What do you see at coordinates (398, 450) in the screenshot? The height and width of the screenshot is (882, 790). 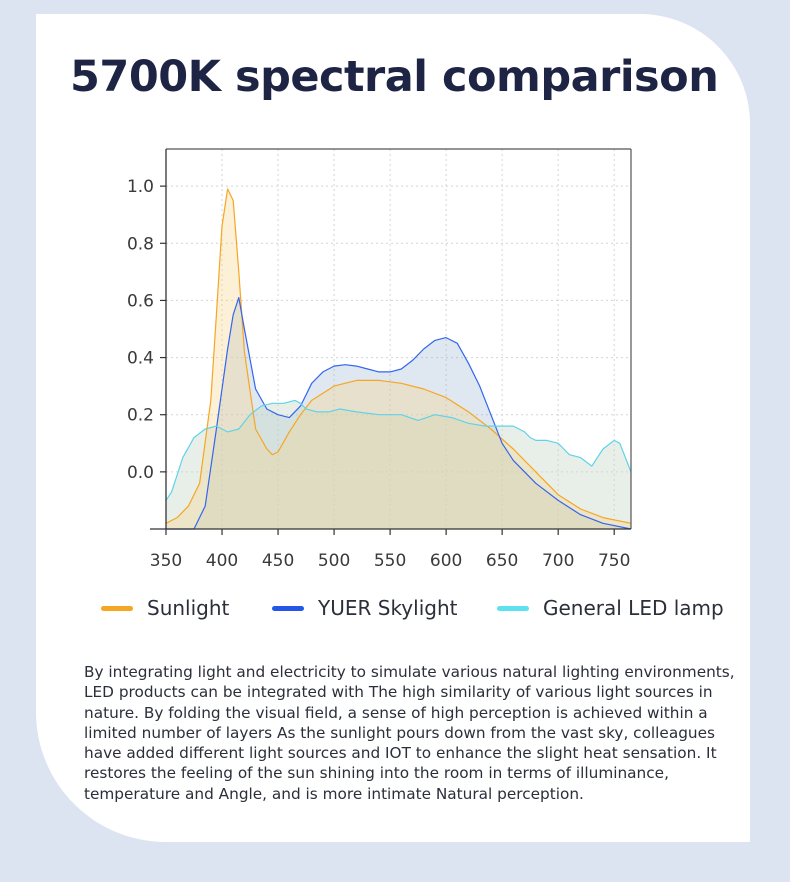 I see `line-general-led-lamp` at bounding box center [398, 450].